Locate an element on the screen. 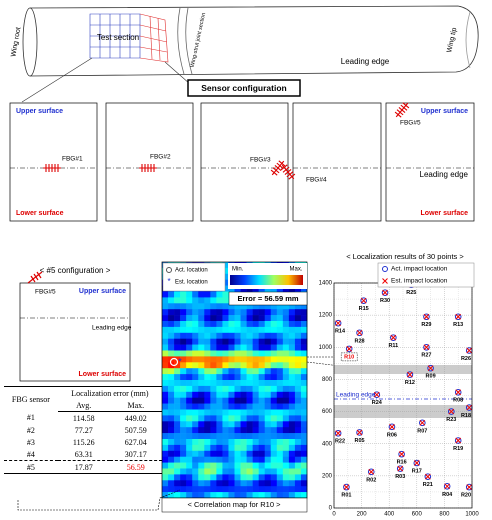 The width and height of the screenshot is (492, 520). point-label: R29 is located at coordinates (426, 325).